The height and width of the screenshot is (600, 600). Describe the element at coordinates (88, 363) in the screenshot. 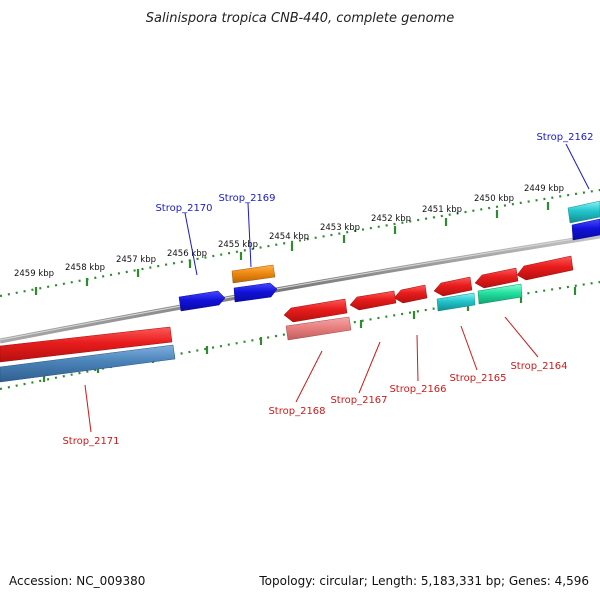

I see `gene-strop-2171-steel` at that location.